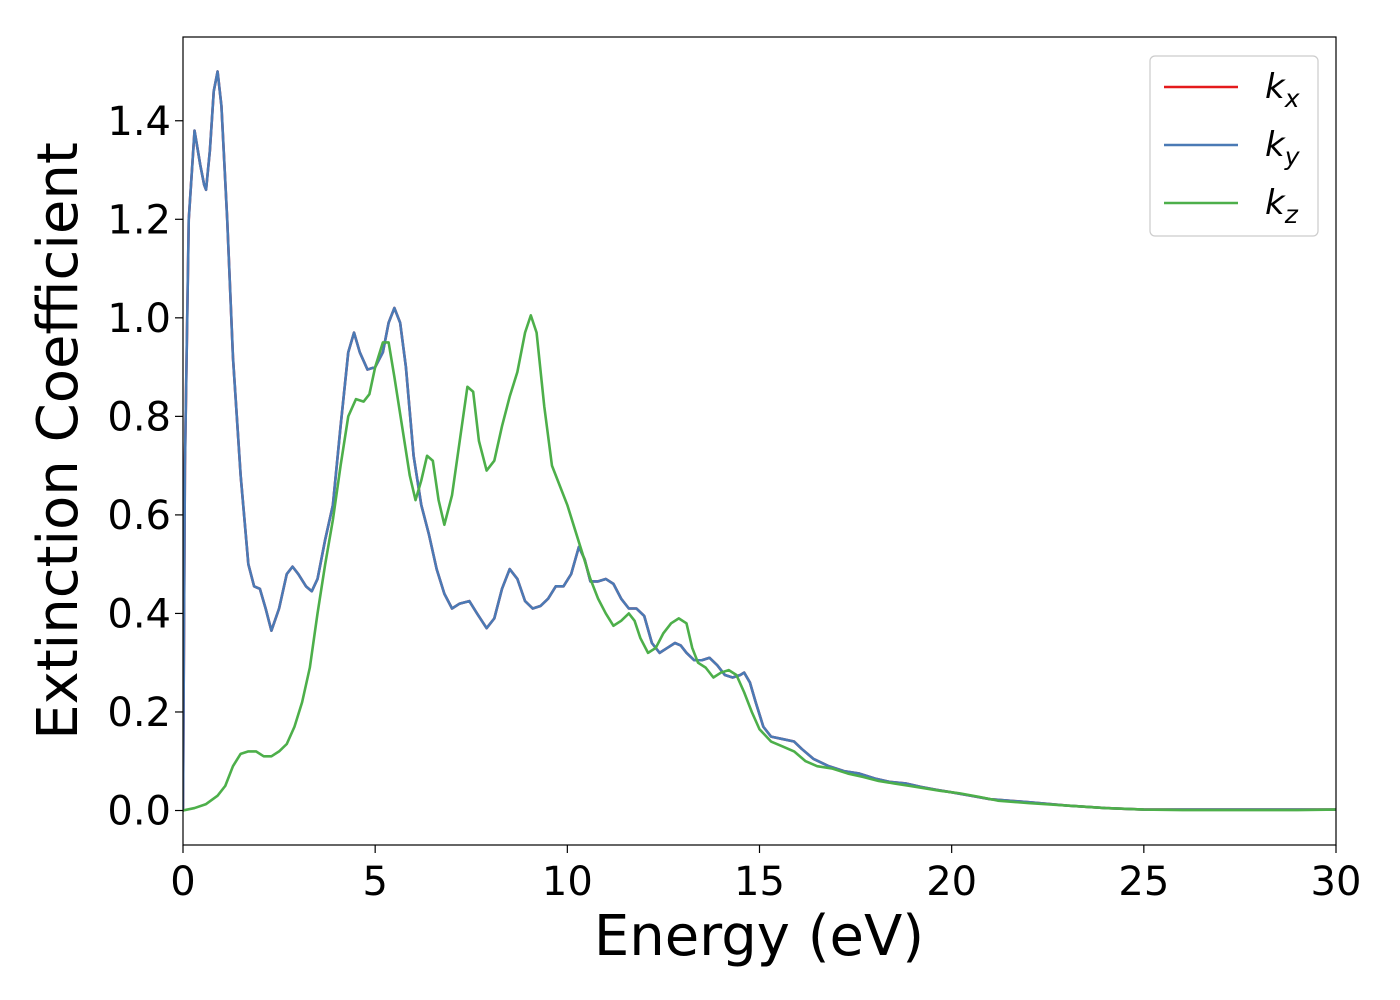 Image resolution: width=1400 pixels, height=1000 pixels. What do you see at coordinates (1282, 90) in the screenshot?
I see `legend-label-x: kx` at bounding box center [1282, 90].